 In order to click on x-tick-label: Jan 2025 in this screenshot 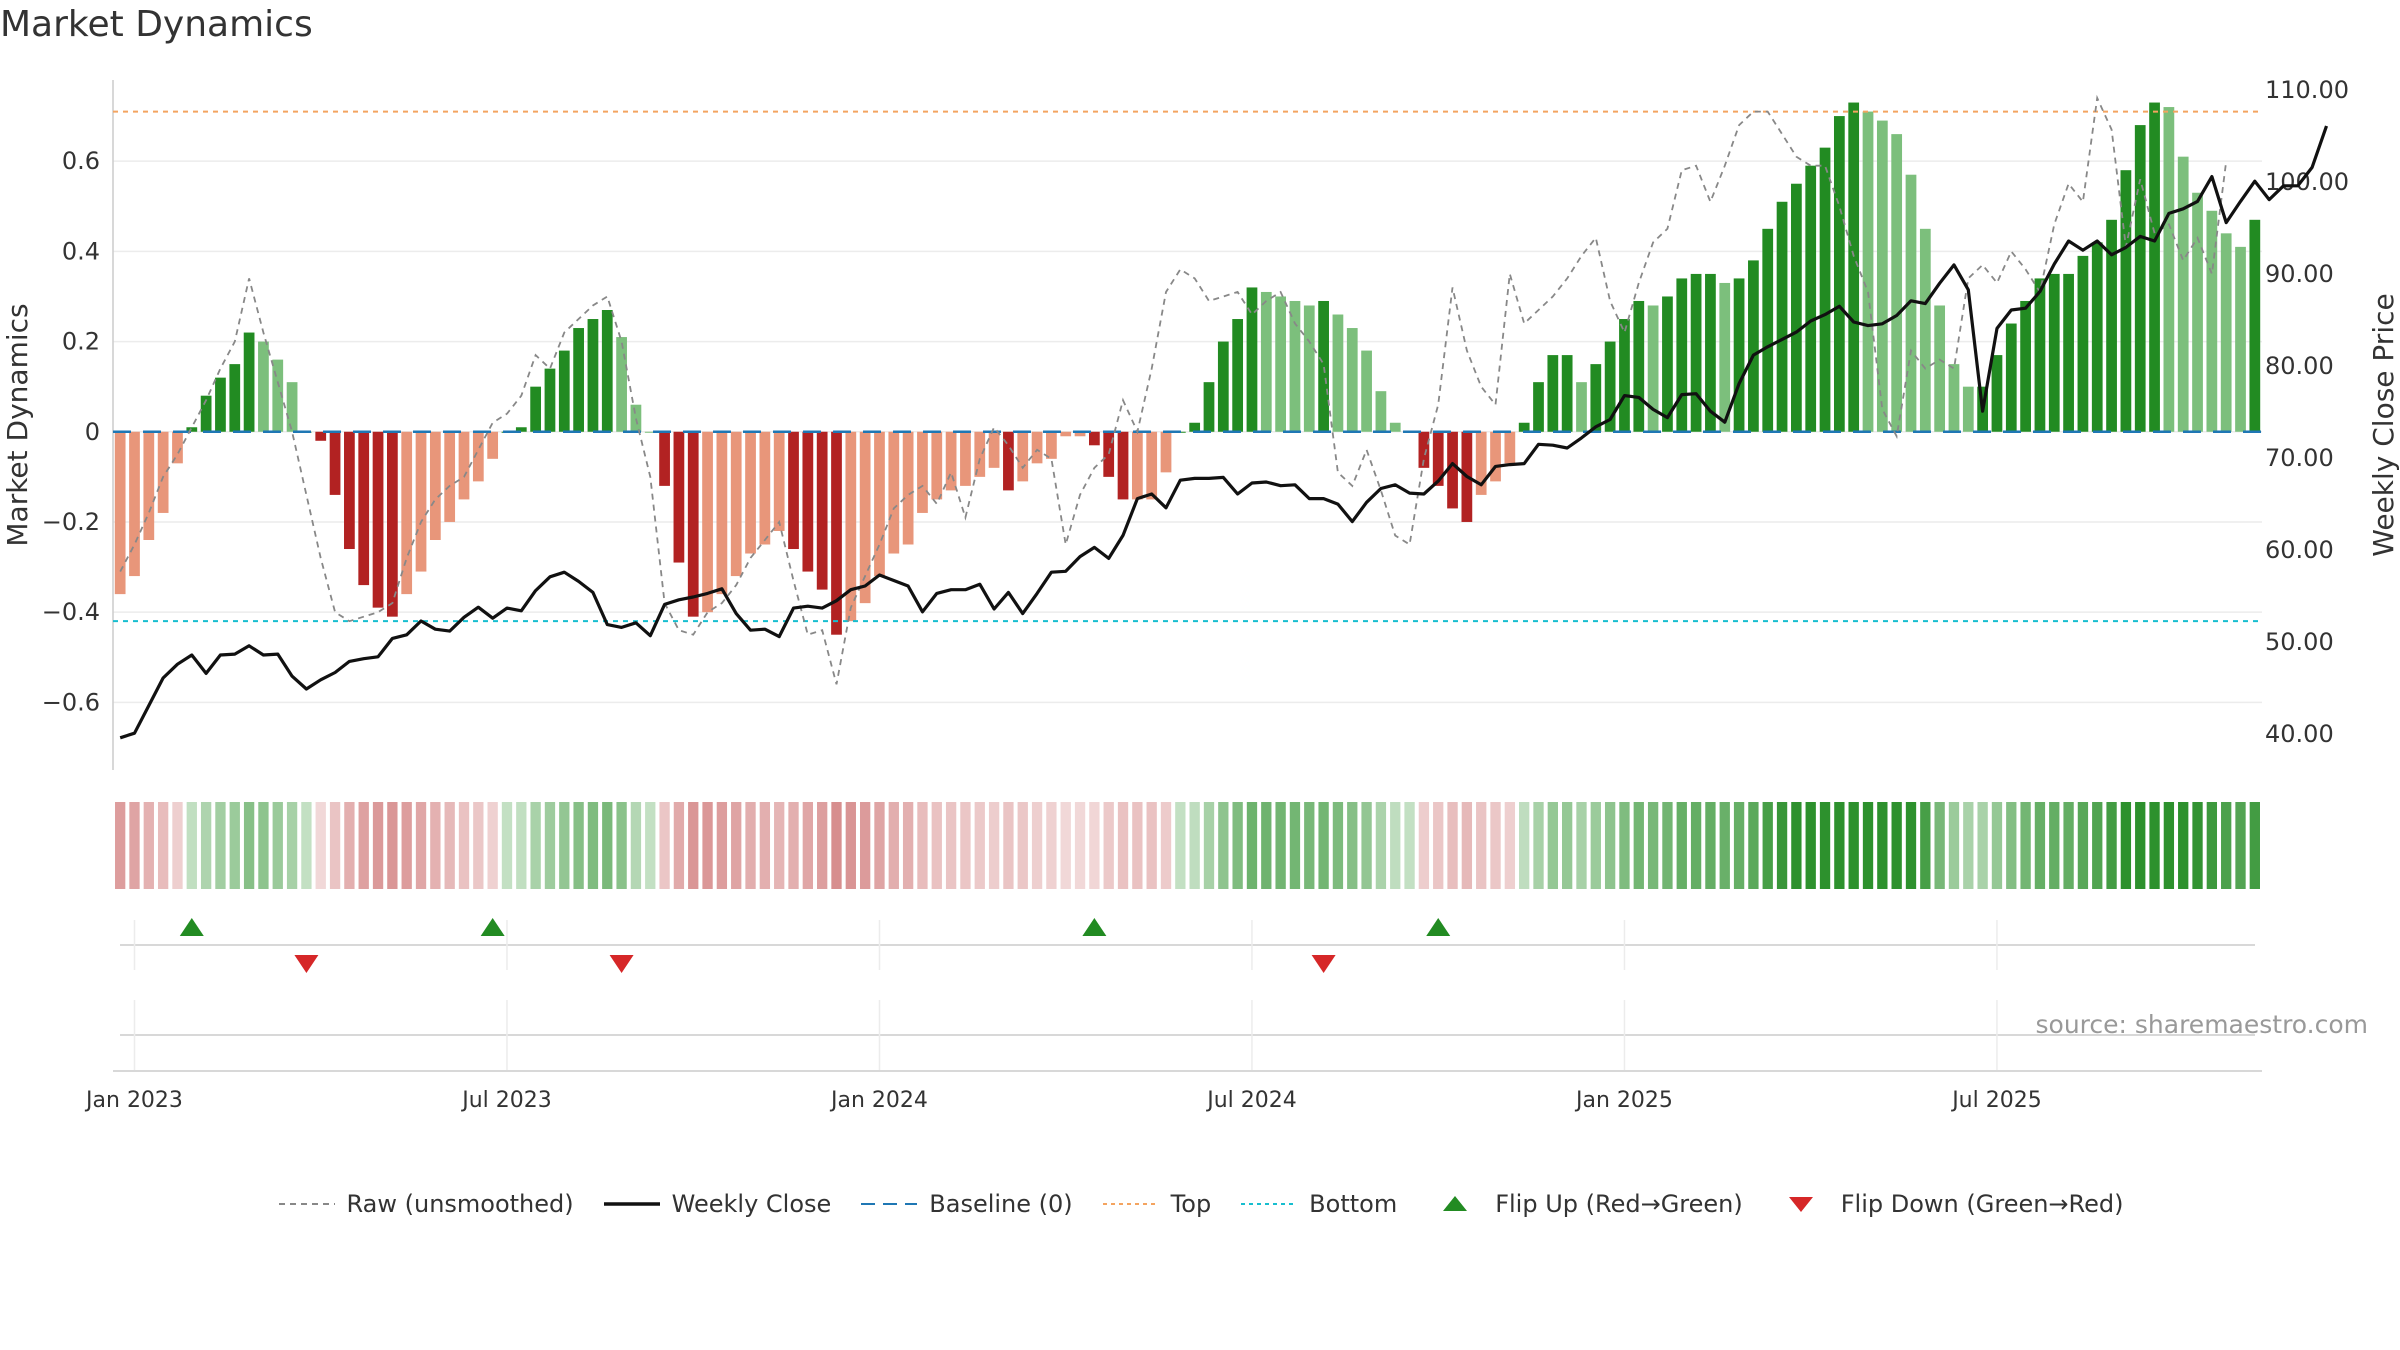, I will do `click(1623, 1100)`.